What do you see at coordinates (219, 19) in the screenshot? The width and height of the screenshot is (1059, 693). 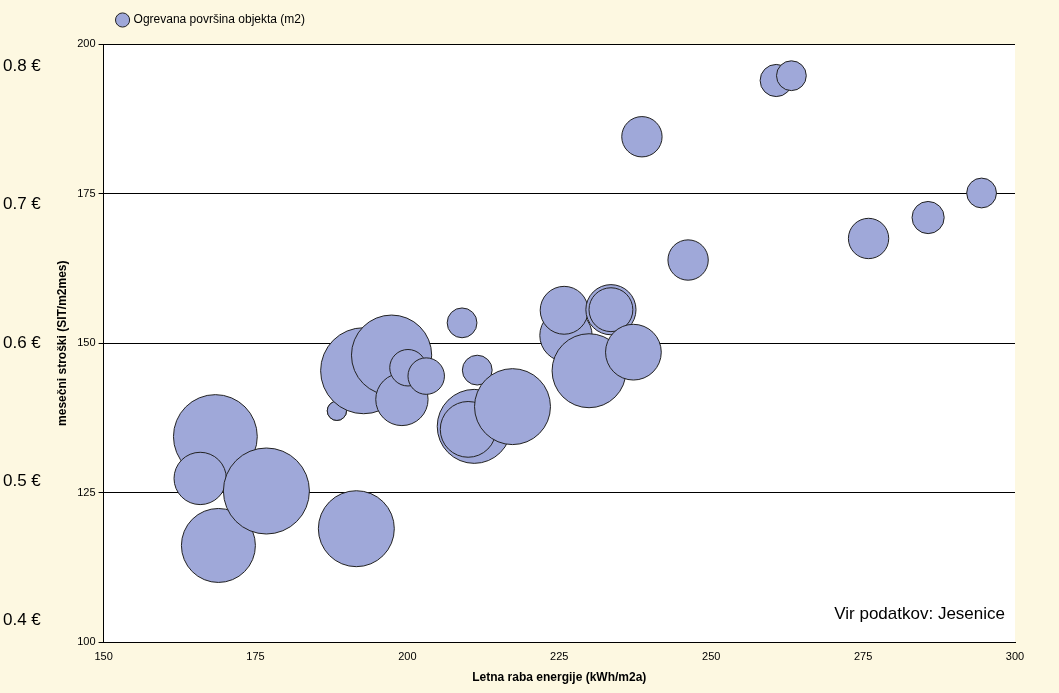 I see `legend-label: Ogrevana površina objekta (m2)` at bounding box center [219, 19].